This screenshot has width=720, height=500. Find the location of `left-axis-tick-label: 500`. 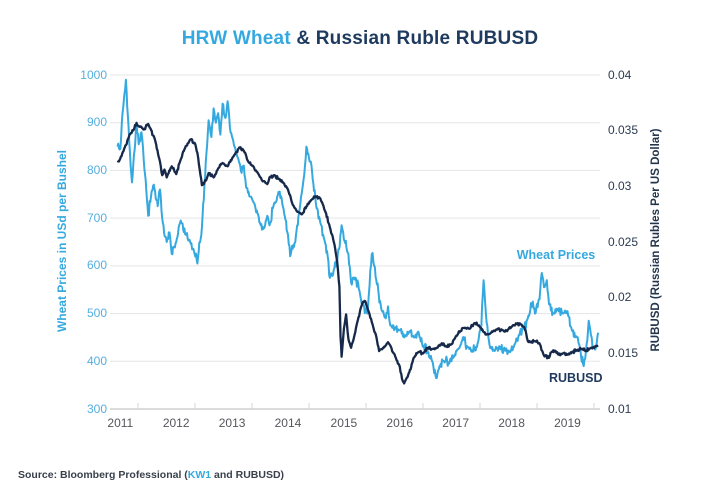

left-axis-tick-label: 500 is located at coordinates (96, 313).